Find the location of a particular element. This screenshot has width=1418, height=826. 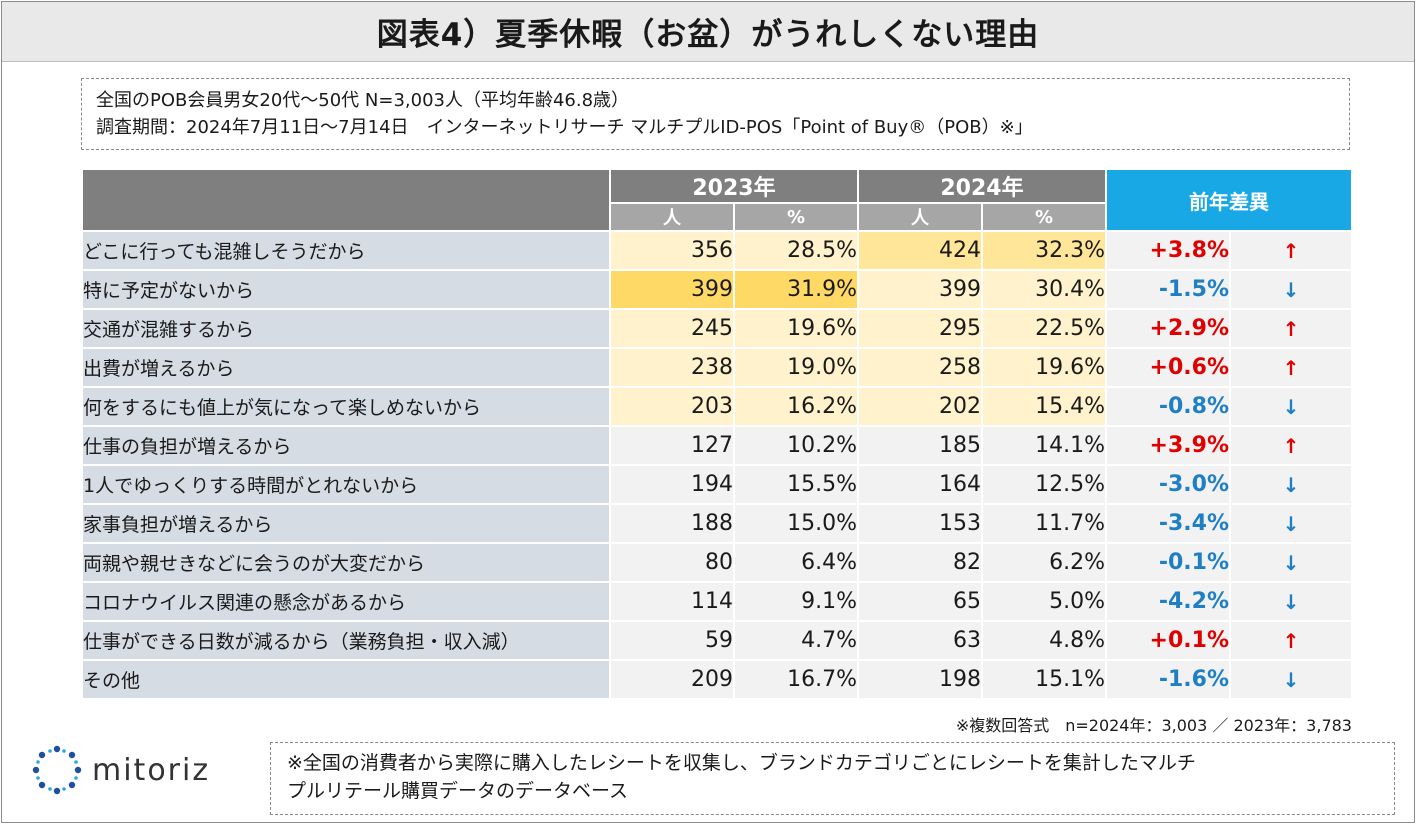

mitoriz-logo-icon is located at coordinates (57, 770).